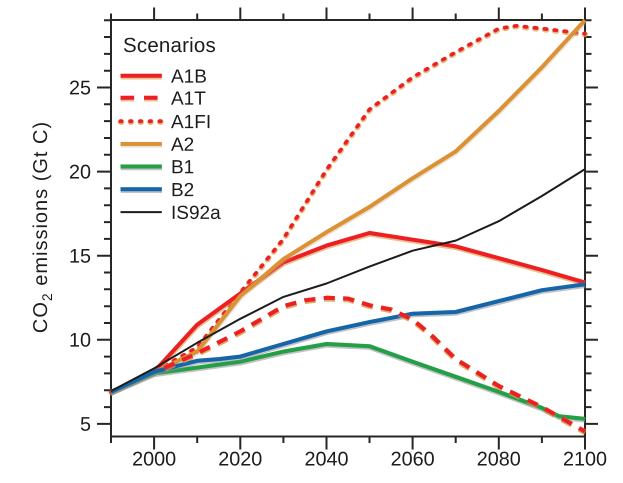  What do you see at coordinates (499, 459) in the screenshot?
I see `svg-text: 2080` at bounding box center [499, 459].